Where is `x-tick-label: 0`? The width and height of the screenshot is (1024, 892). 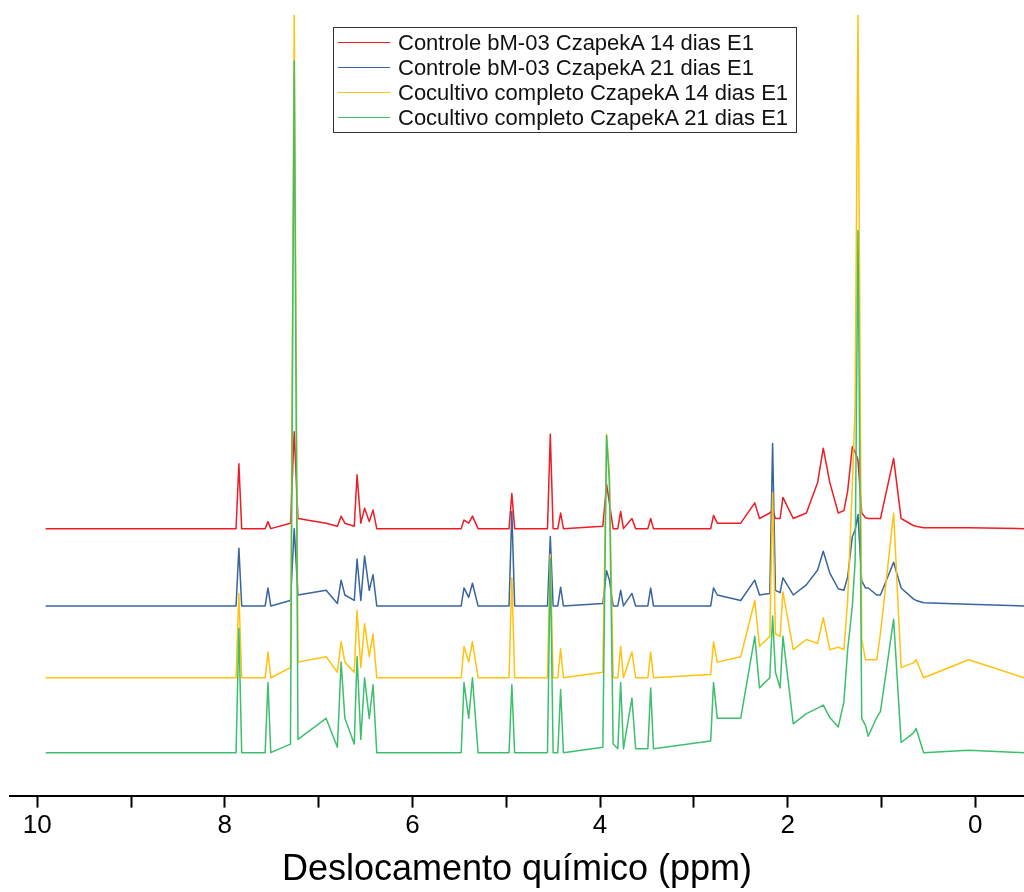 x-tick-label: 0 is located at coordinates (975, 824).